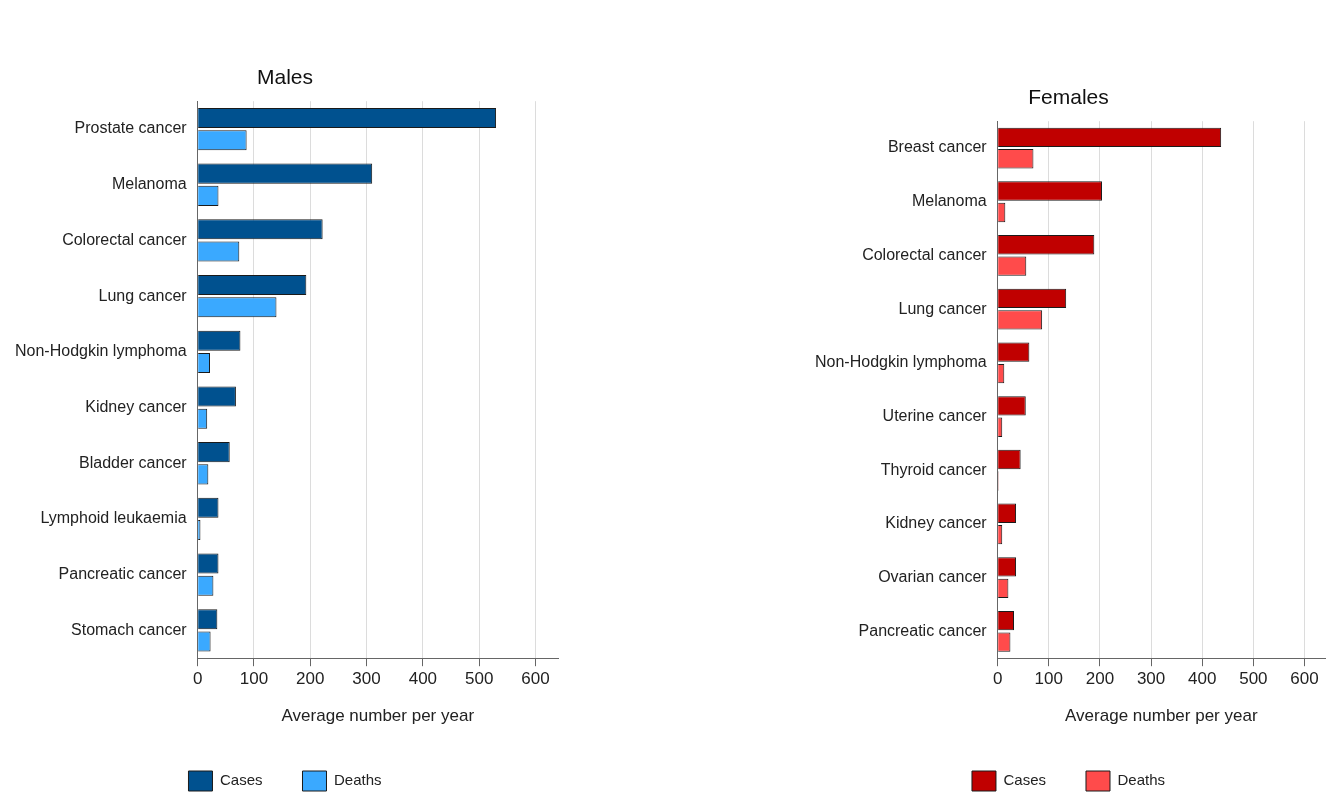 The image size is (1337, 799). I want to click on y-tick-label: Ovarian cancer, so click(933, 577).